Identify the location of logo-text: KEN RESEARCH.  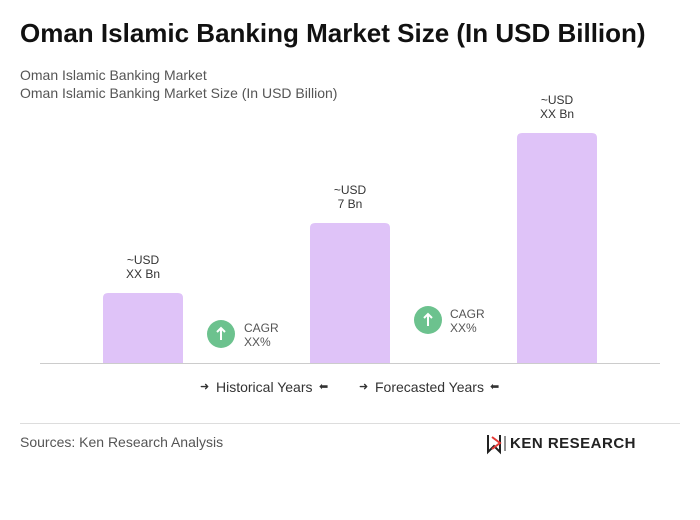
(573, 443).